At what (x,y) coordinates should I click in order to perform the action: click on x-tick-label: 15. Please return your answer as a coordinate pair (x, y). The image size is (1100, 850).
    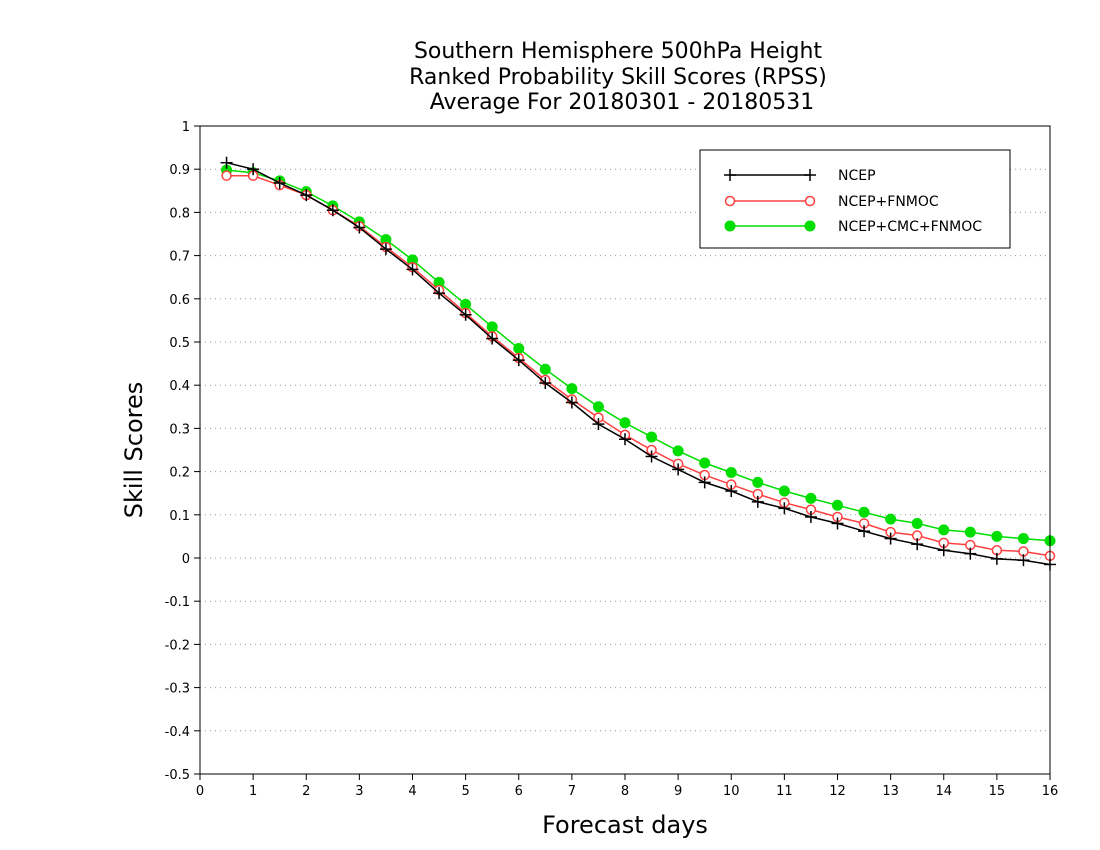
    Looking at the image, I should click on (997, 791).